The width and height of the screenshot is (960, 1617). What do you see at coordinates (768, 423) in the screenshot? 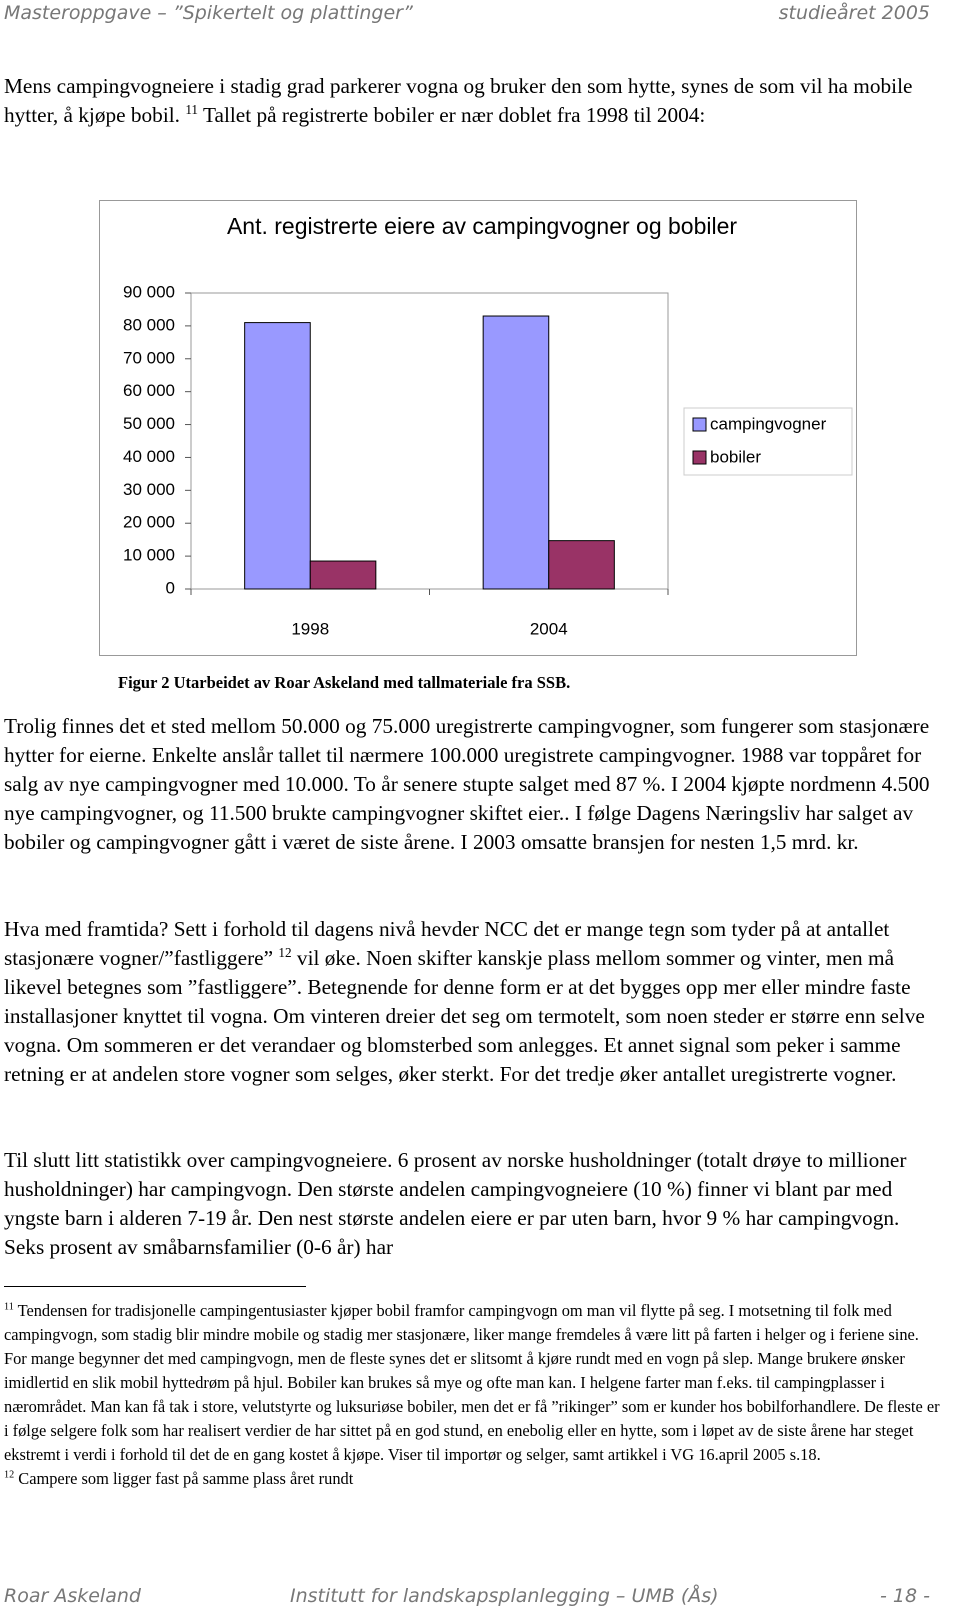
I see `legend-label: campingvogner` at bounding box center [768, 423].